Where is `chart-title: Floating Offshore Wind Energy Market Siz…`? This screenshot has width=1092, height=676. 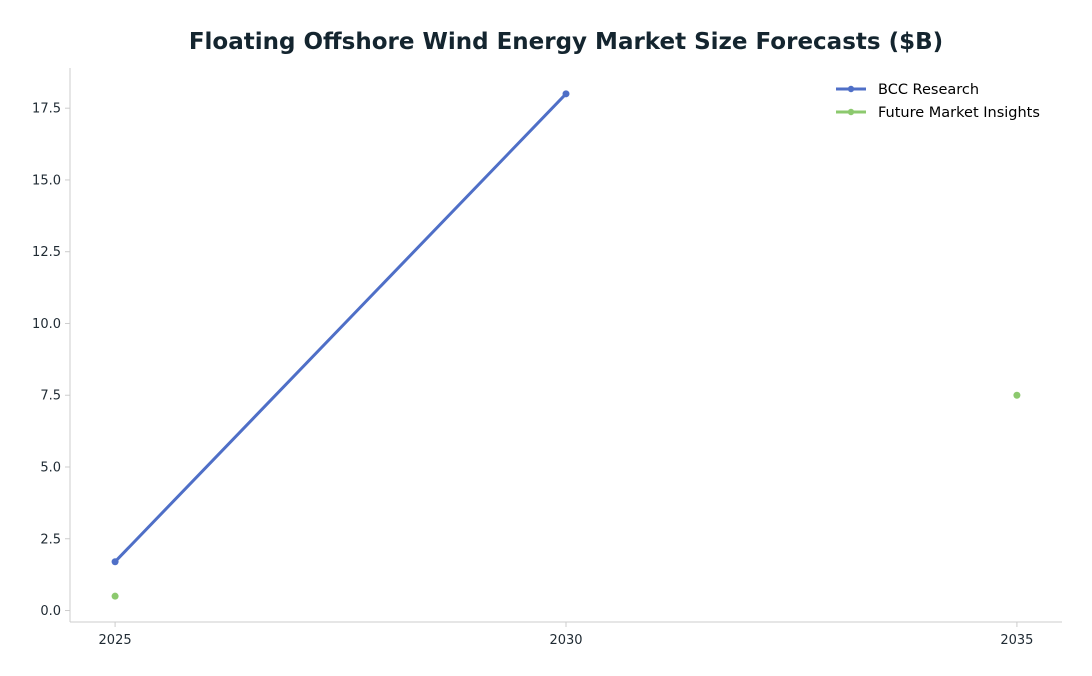 chart-title: Floating Offshore Wind Energy Market Siz… is located at coordinates (566, 42).